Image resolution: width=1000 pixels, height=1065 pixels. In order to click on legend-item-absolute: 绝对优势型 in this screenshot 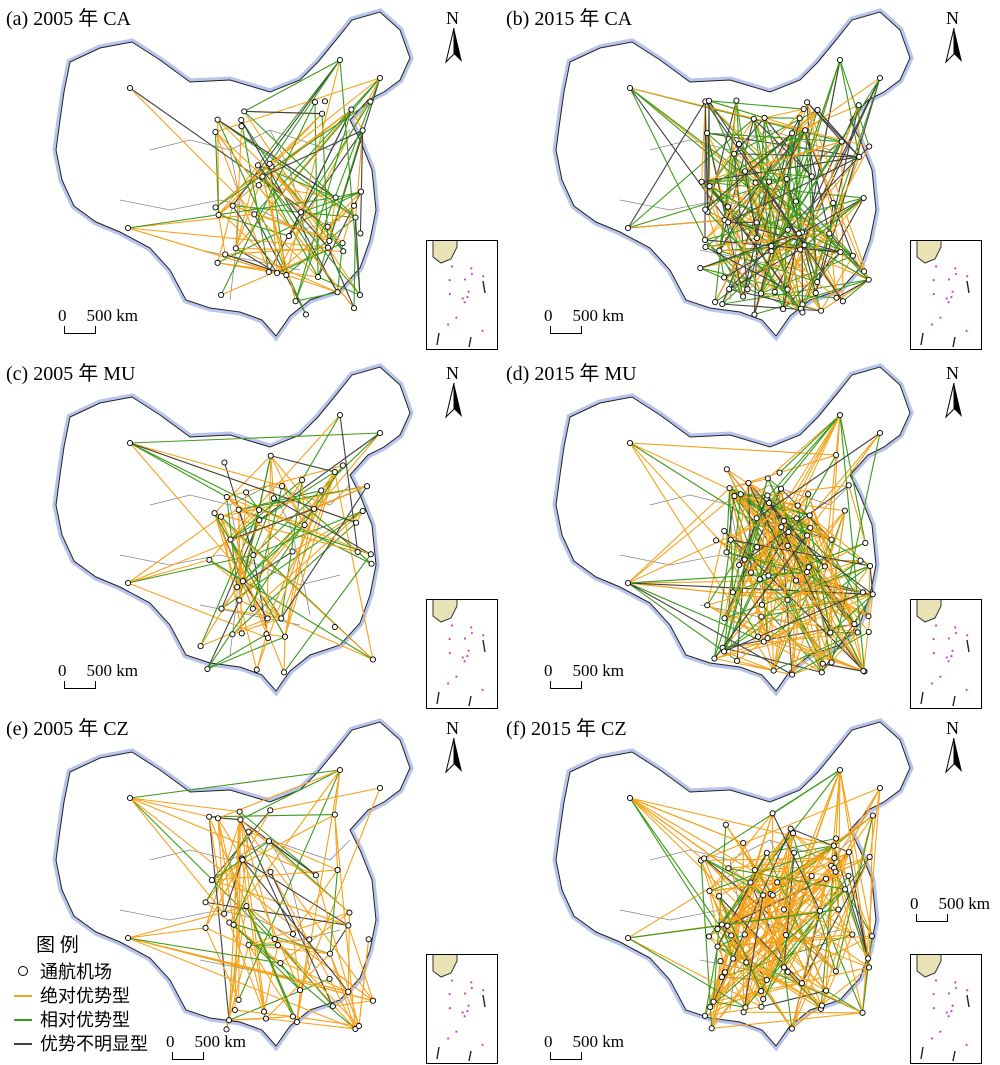, I will do `click(99, 995)`.